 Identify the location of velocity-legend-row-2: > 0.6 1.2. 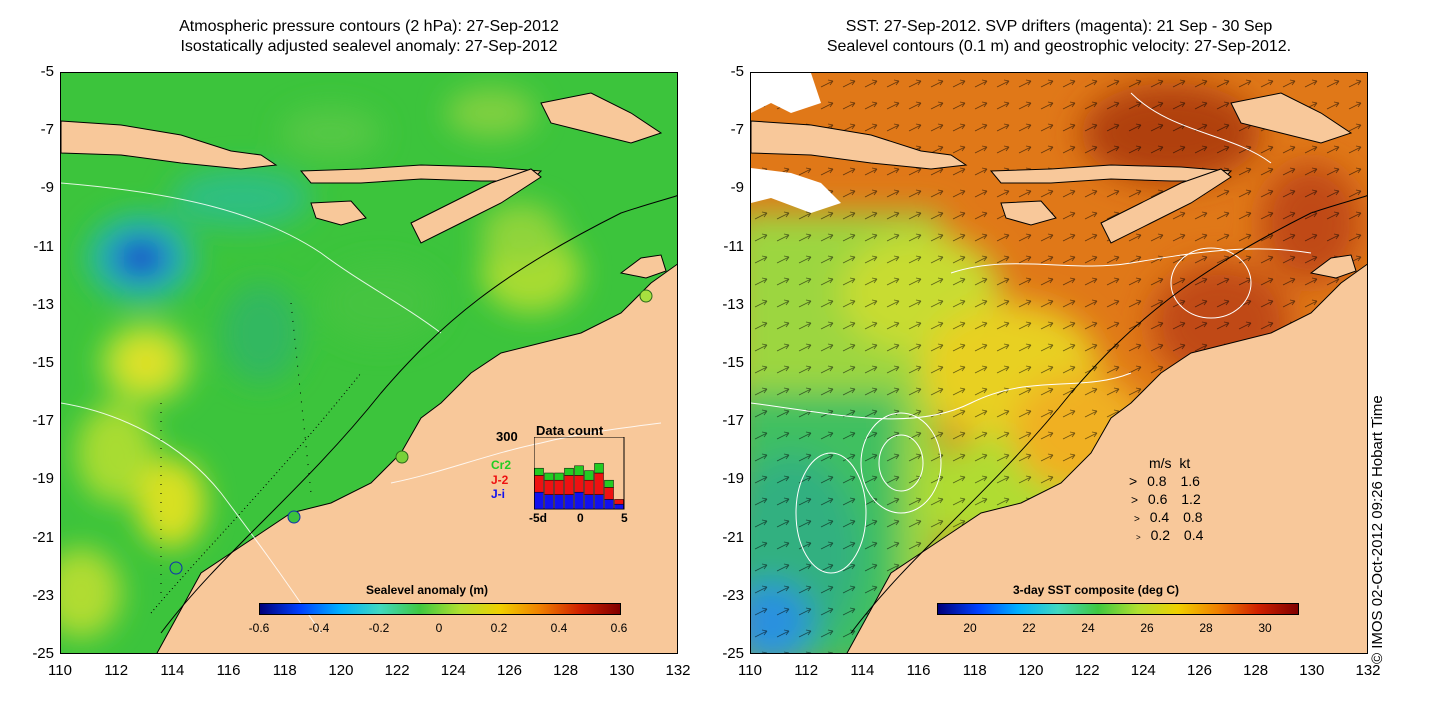
(1166, 499).